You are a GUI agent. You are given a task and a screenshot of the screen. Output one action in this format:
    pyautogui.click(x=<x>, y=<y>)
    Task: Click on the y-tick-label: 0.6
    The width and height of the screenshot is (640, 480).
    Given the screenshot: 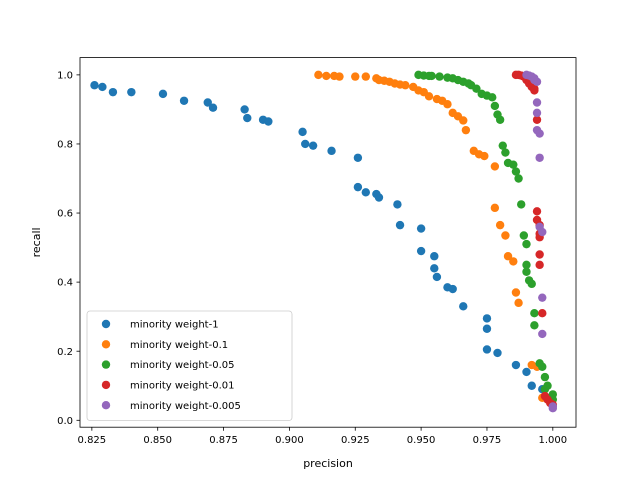 What is the action you would take?
    pyautogui.click(x=65, y=214)
    